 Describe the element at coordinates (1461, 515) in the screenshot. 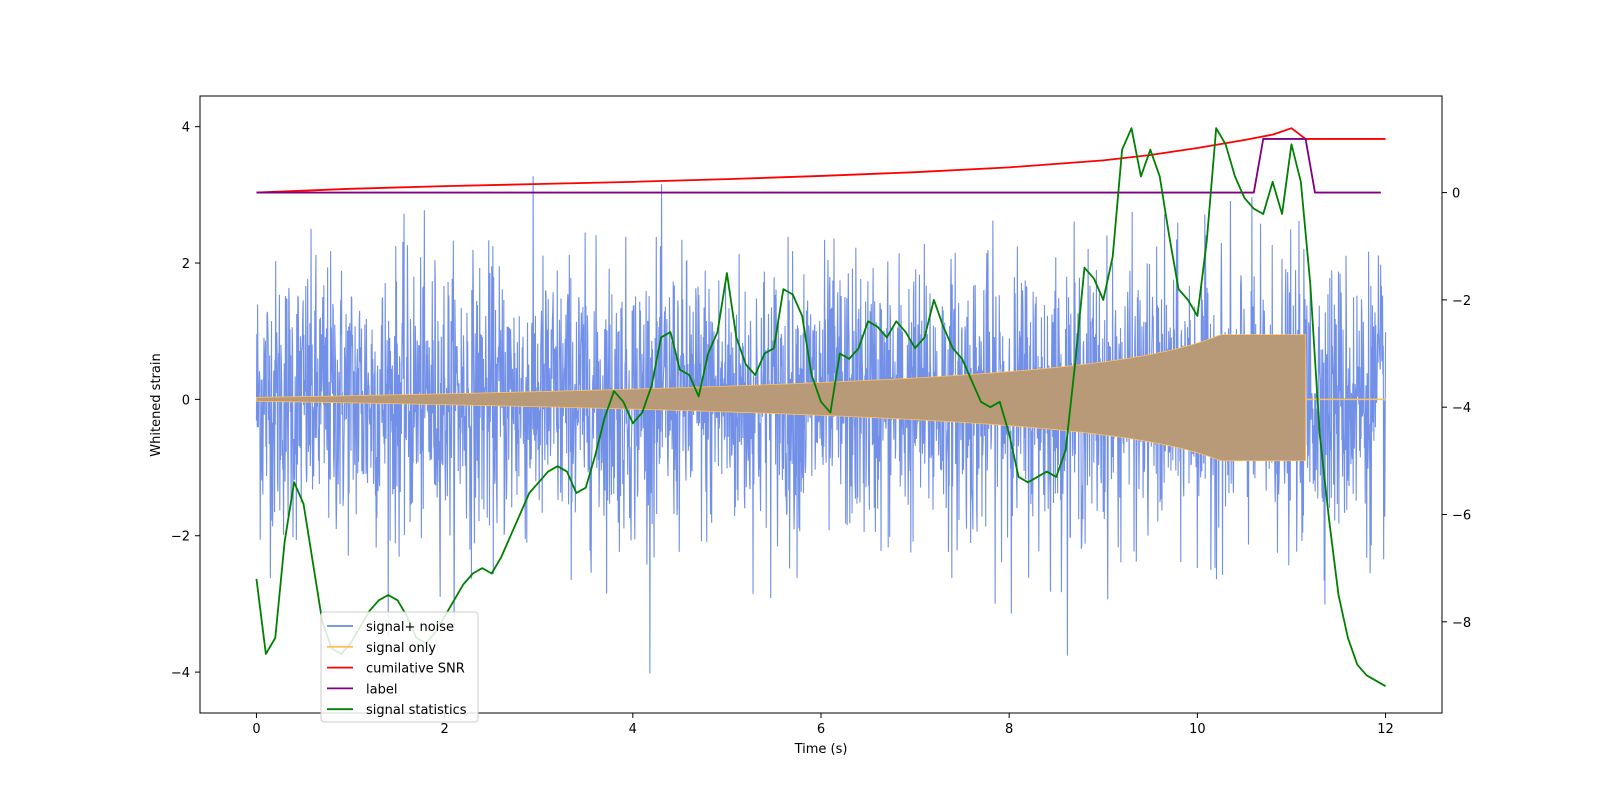

I see `y-right-tick-label: −6` at that location.